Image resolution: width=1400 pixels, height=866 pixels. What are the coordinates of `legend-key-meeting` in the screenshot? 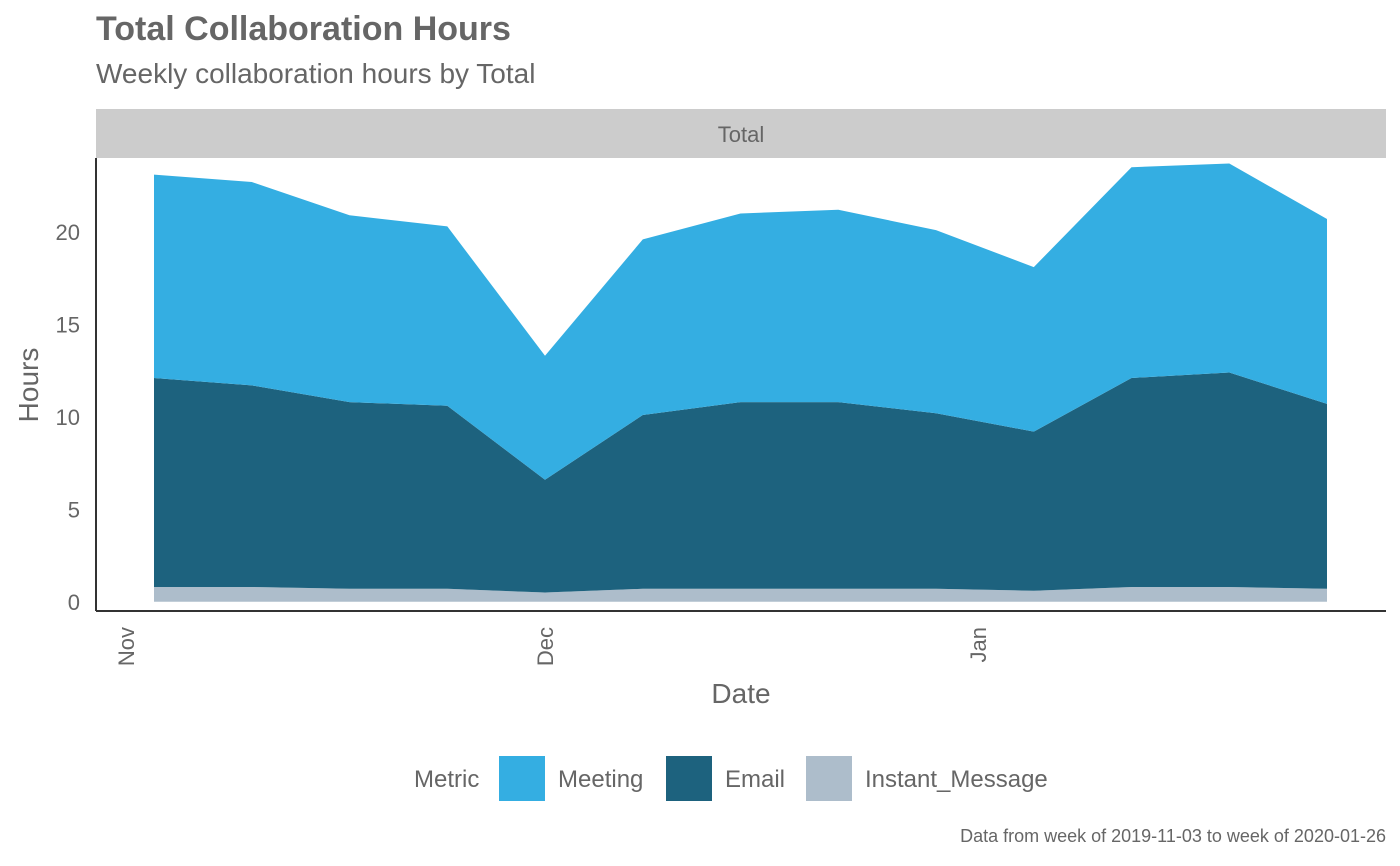 It's located at (522, 778).